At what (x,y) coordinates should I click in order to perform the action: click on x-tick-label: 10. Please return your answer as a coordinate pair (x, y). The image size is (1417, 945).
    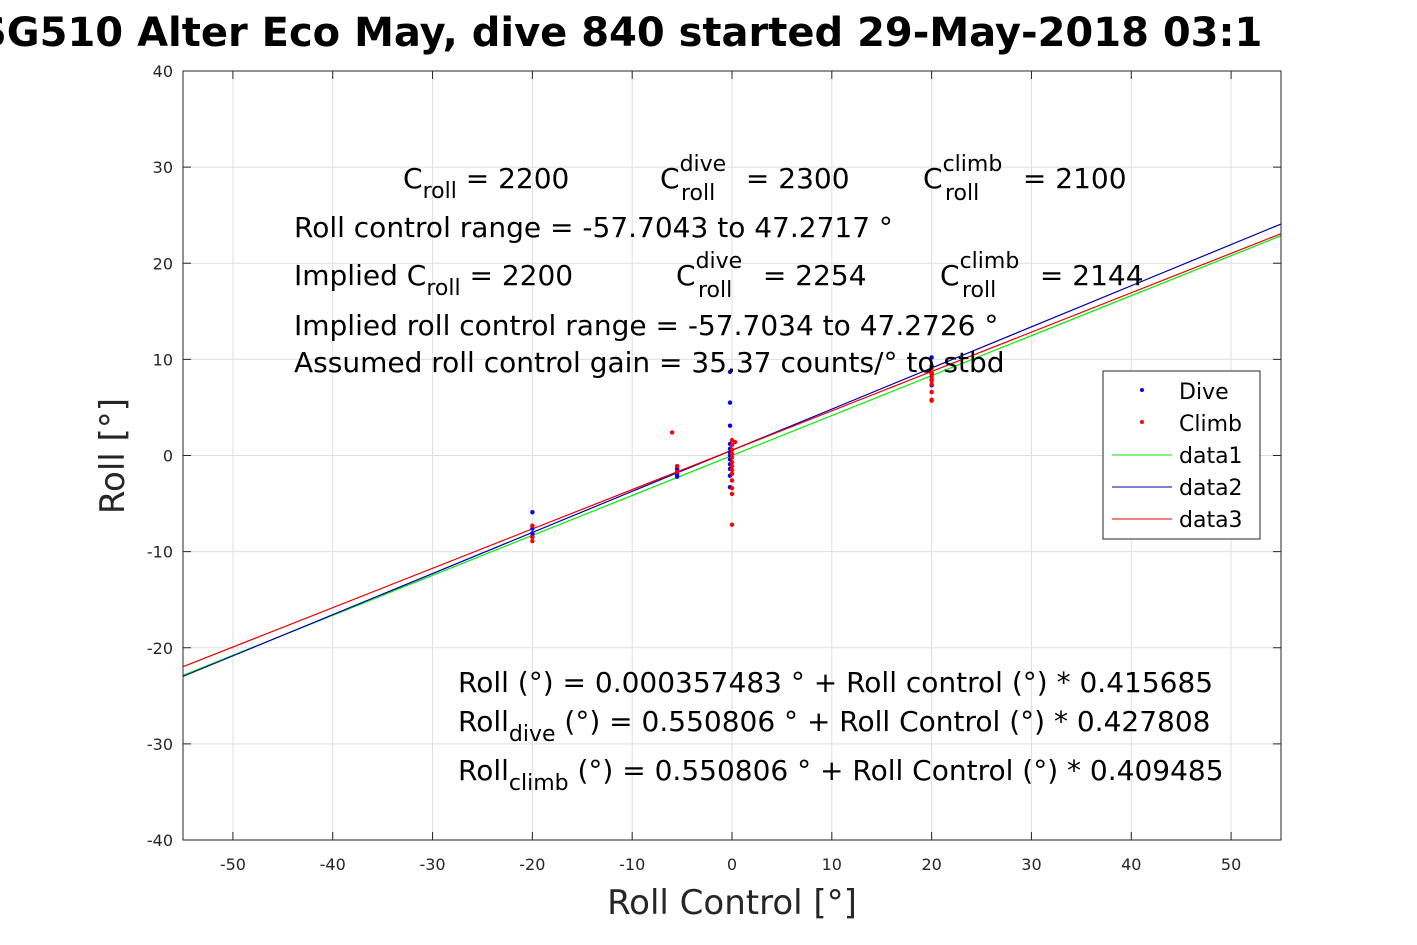
    Looking at the image, I should click on (832, 864).